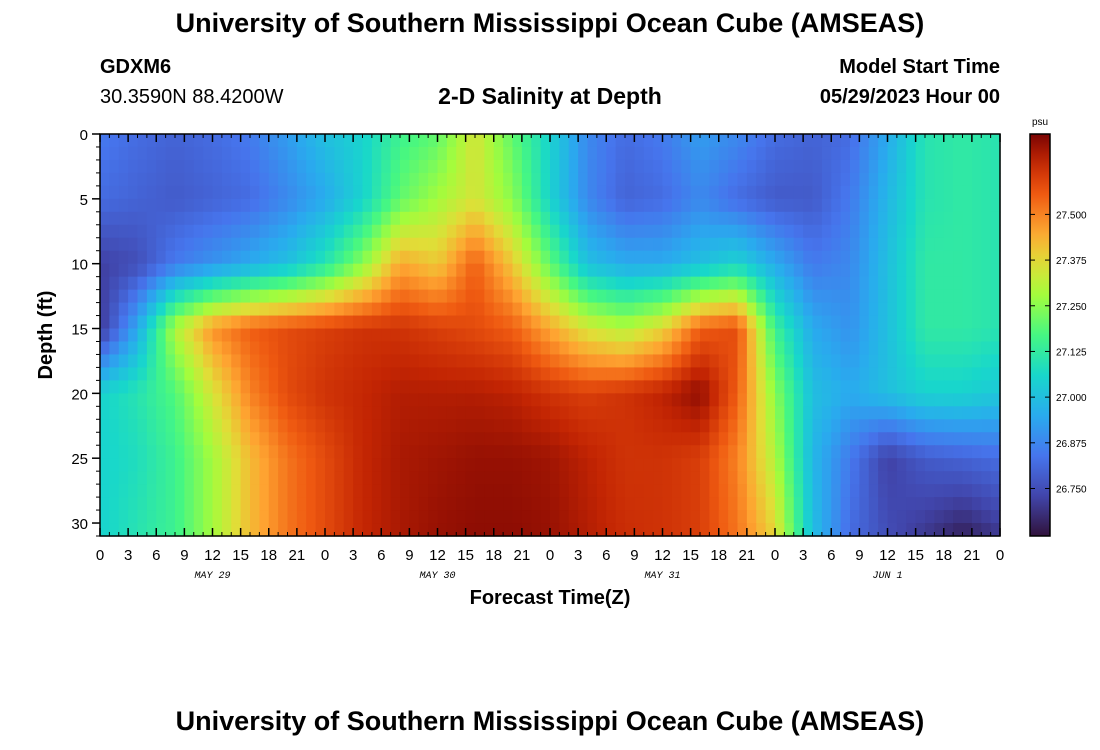 The image size is (1100, 750). Describe the element at coordinates (136, 67) in the screenshot. I see `station-id: GDXM6` at that location.